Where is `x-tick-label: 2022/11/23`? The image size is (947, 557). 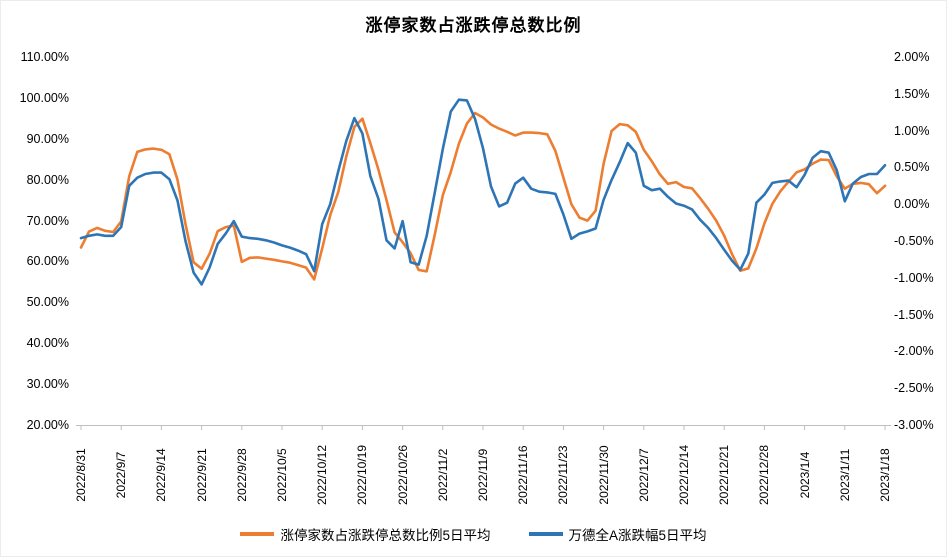
x-tick-label: 2022/11/23 is located at coordinates (563, 475).